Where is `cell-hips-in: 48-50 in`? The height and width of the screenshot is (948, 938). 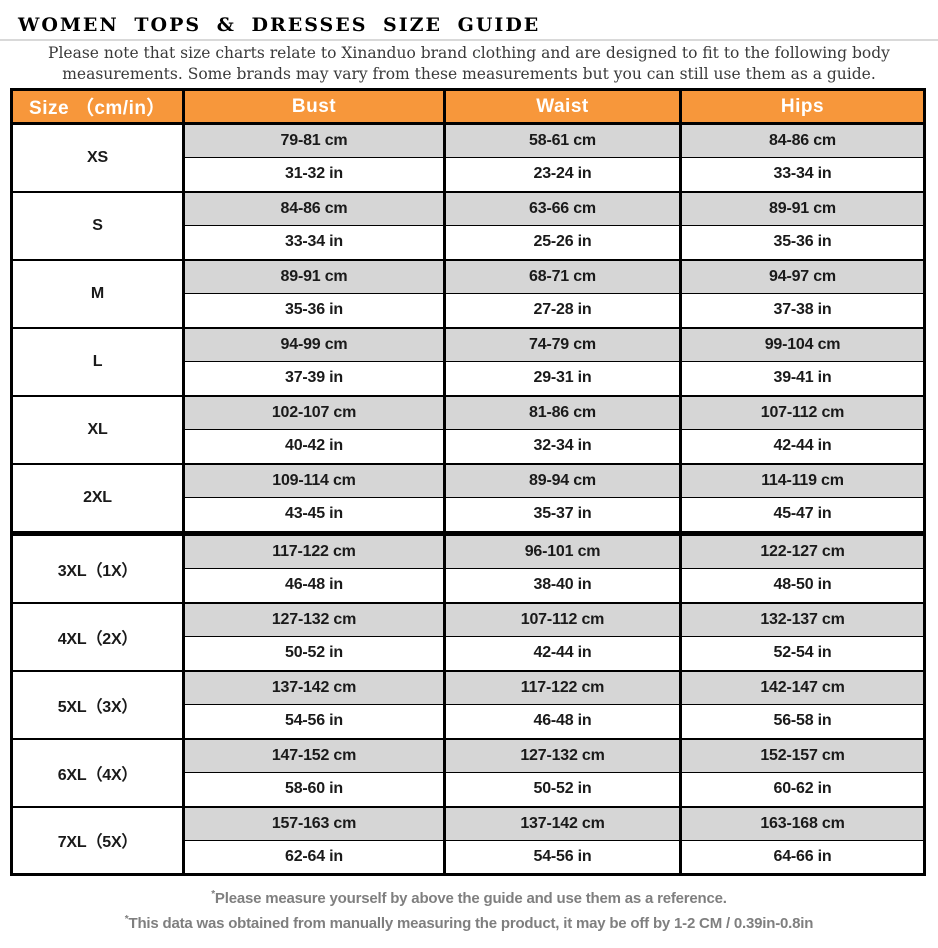
cell-hips-in: 48-50 in is located at coordinates (802, 586).